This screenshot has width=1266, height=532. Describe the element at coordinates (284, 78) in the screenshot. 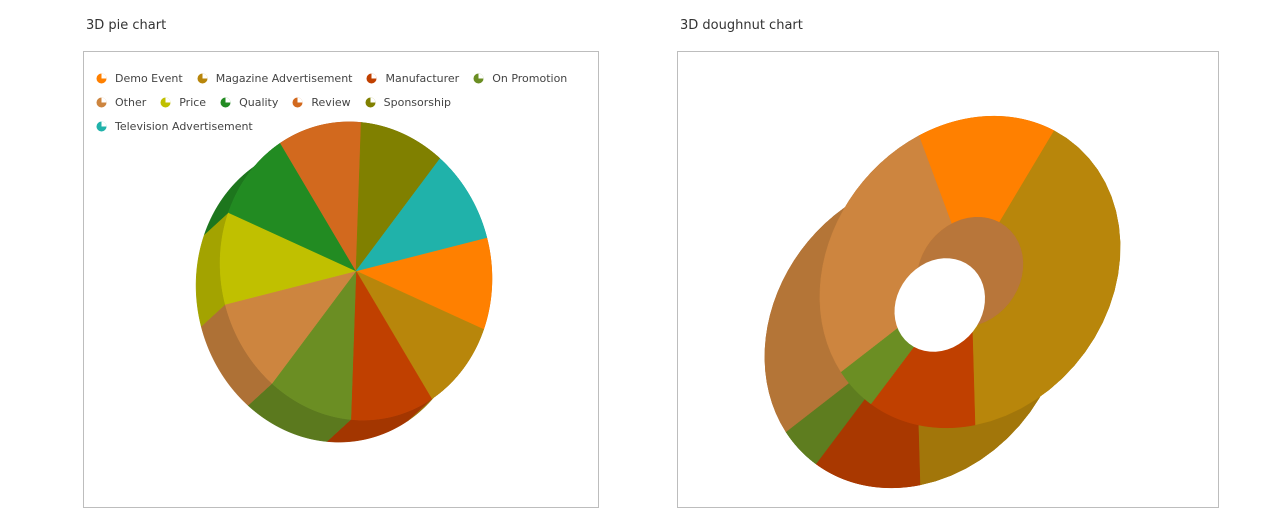

I see `legend-label: Magazine Advertisement` at that location.